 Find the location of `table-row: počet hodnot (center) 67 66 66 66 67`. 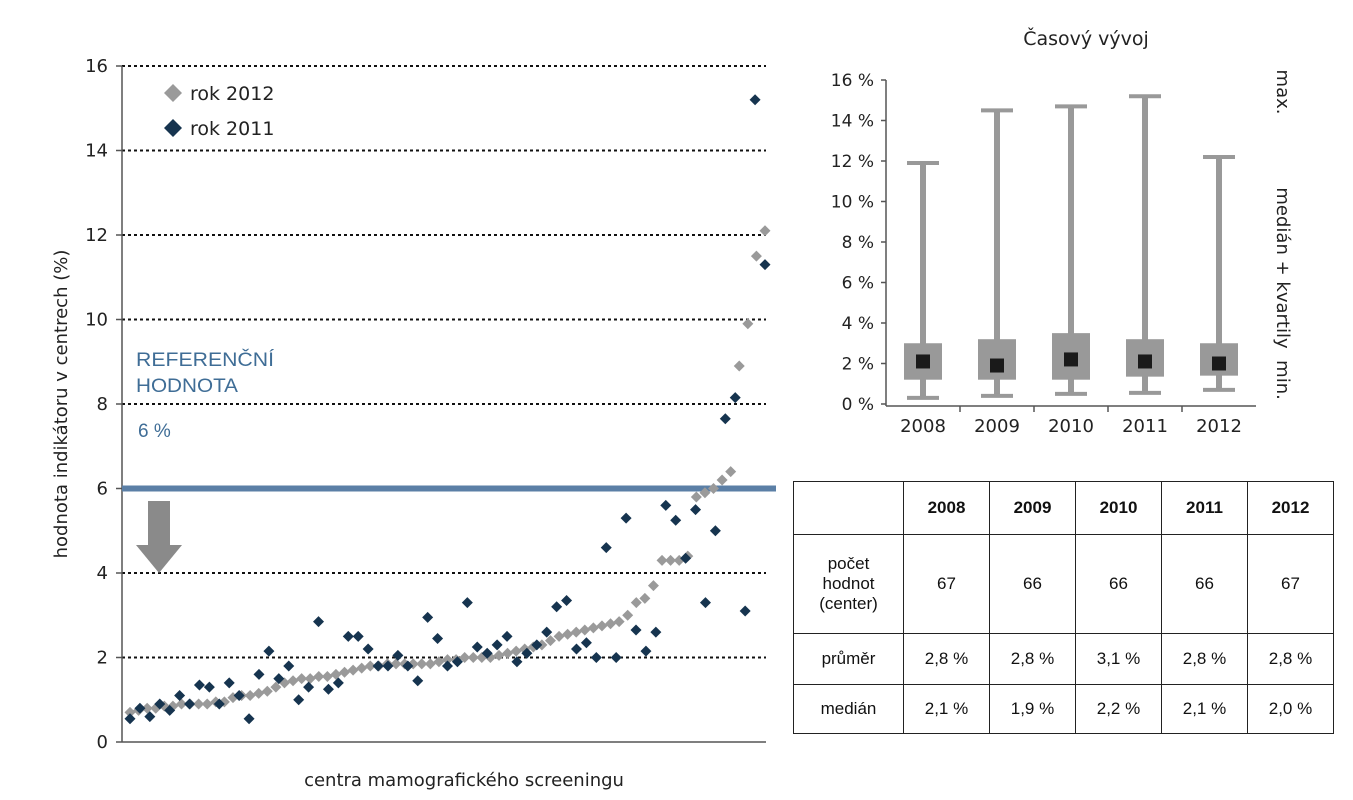

table-row: počet hodnot (center) 67 66 66 66 67 is located at coordinates (1063, 584).